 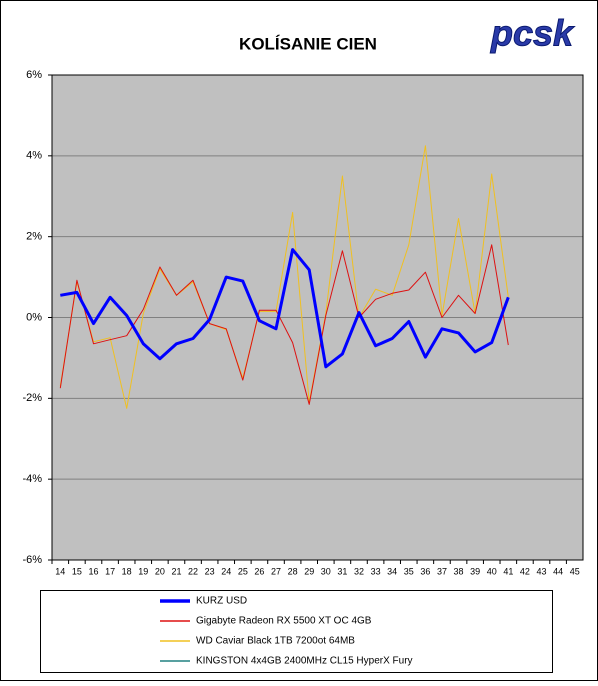 I want to click on x-tick-label: 44, so click(x=558, y=571).